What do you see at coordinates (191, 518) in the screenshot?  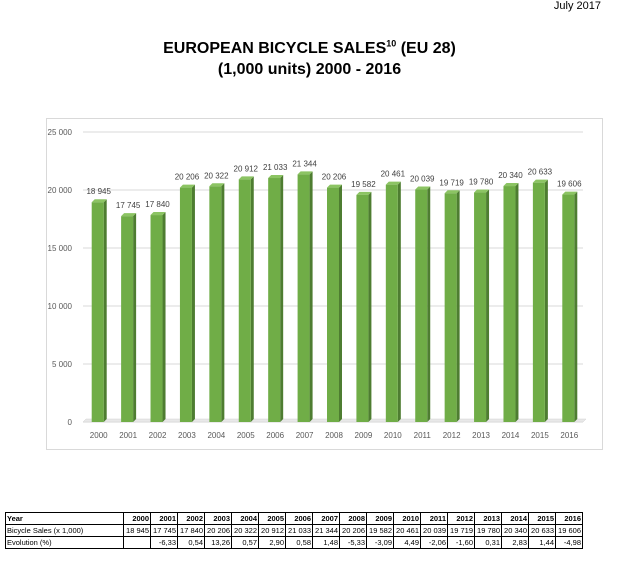 I see `table-cell-year: 2002` at bounding box center [191, 518].